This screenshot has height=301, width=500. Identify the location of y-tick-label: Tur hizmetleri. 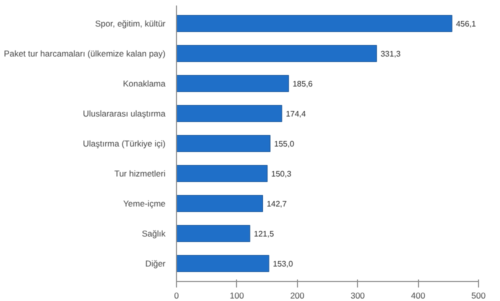
(140, 173).